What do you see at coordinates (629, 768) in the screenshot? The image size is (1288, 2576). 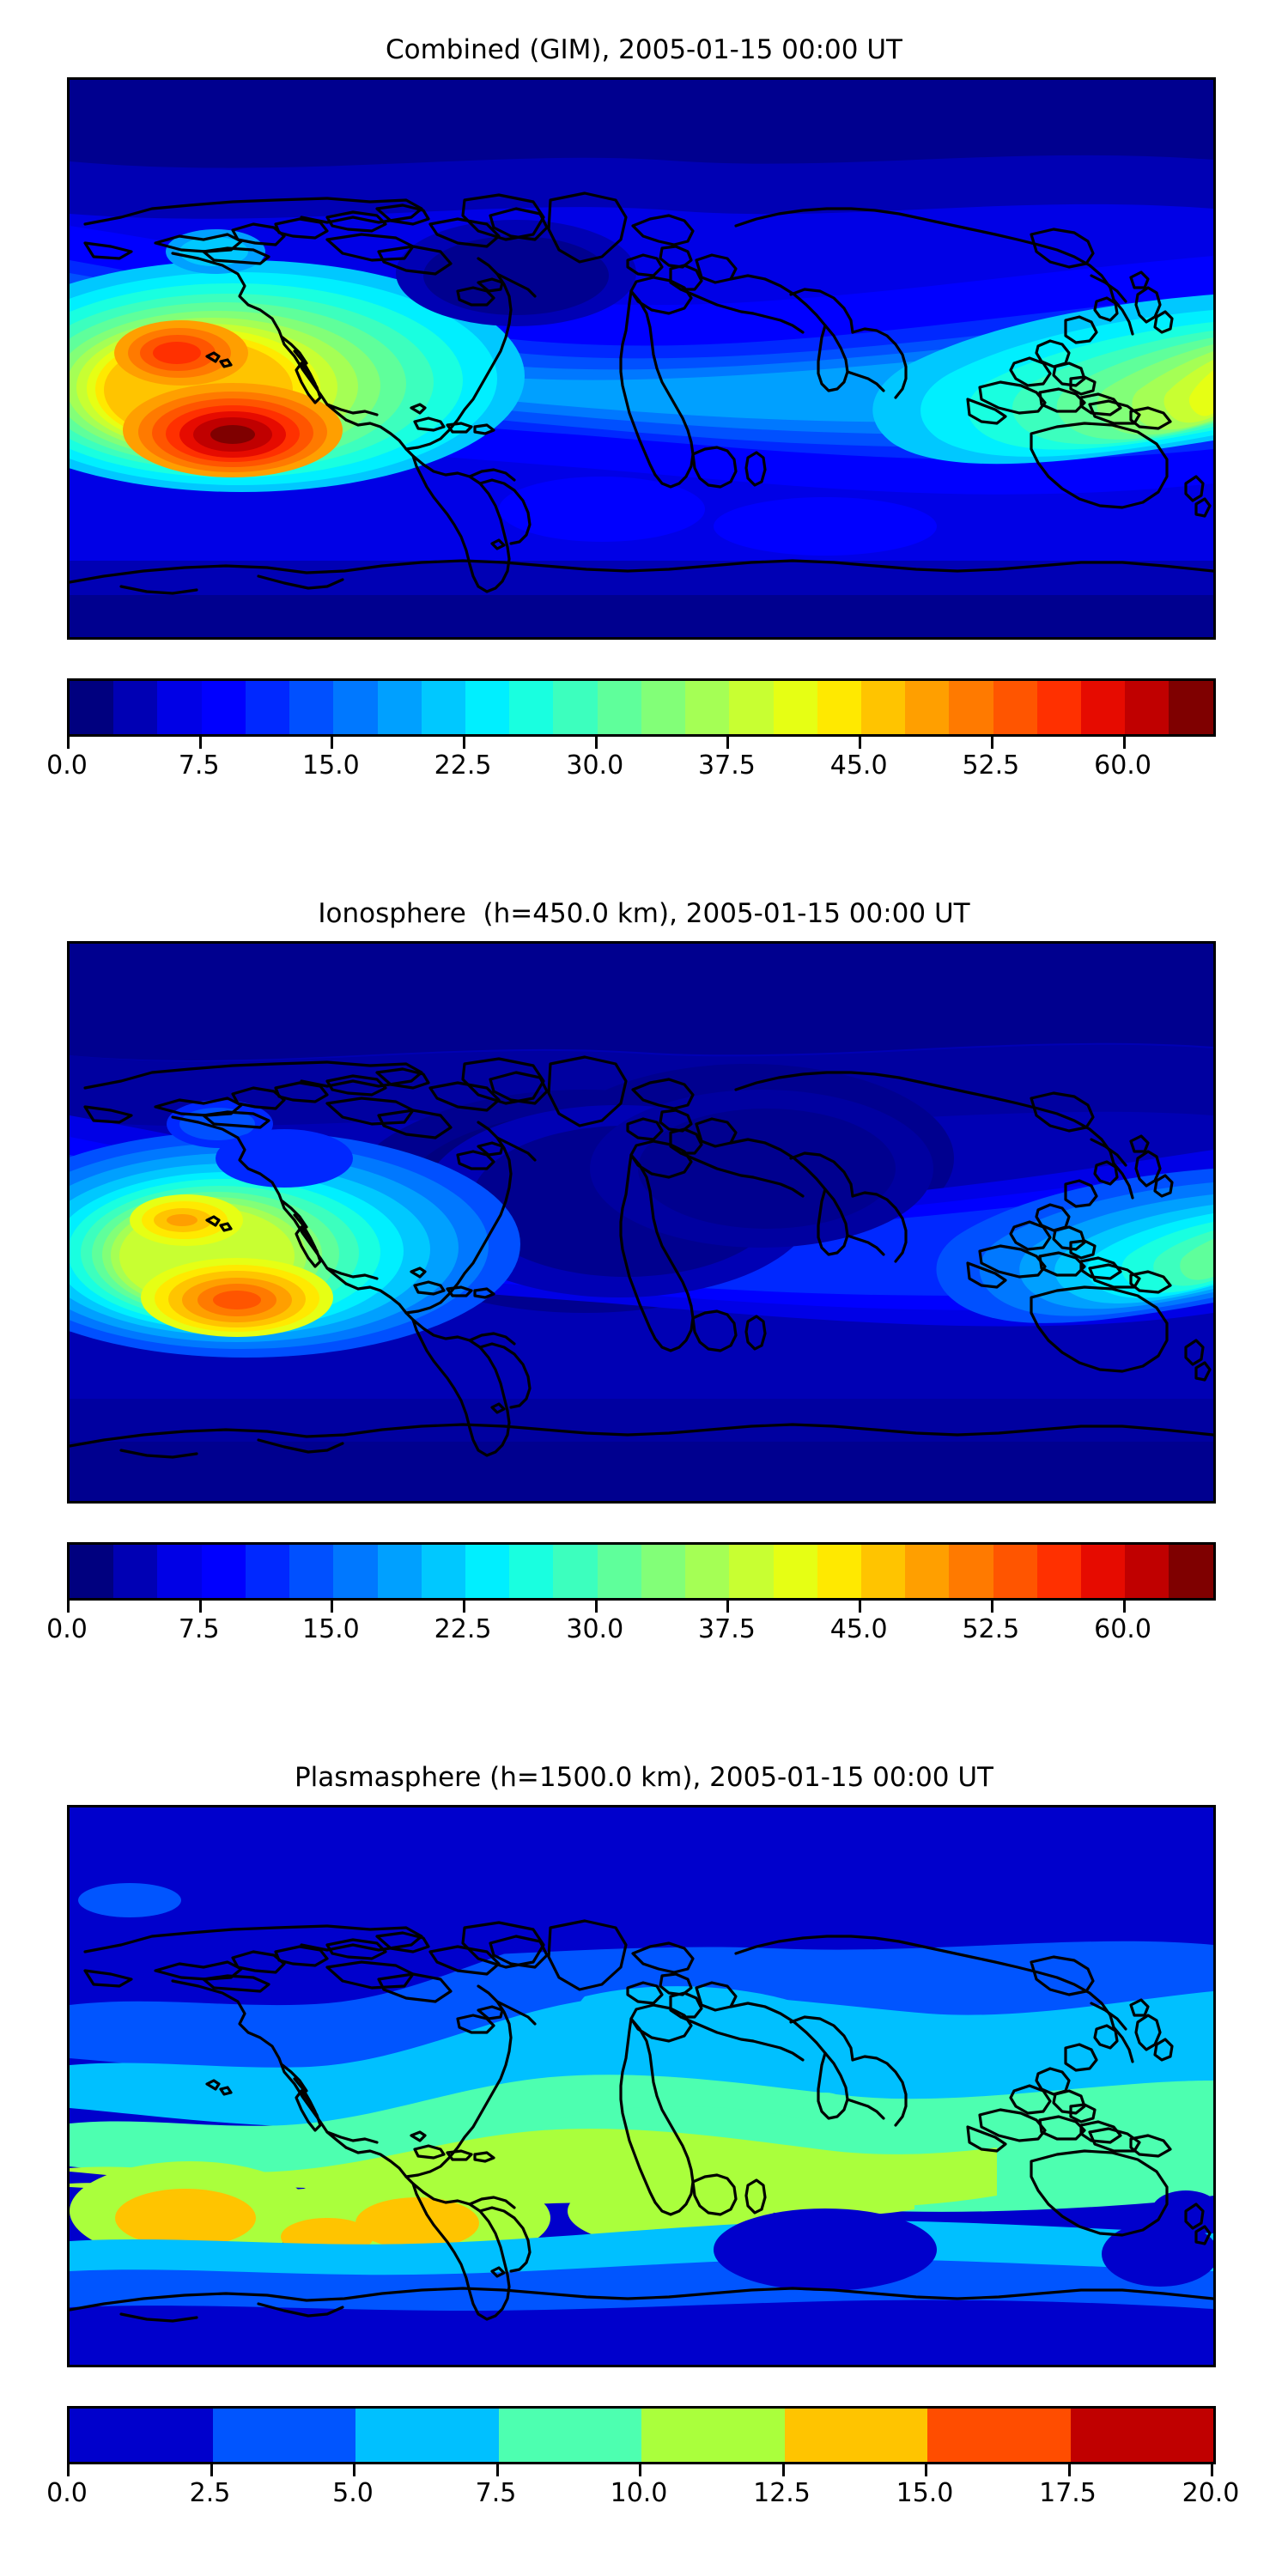 I see `colorbar-labels-combined-gim: 0.0 7.5 15.0 22.5 30.0 37.5 45.0 52.5 60.0` at bounding box center [629, 768].